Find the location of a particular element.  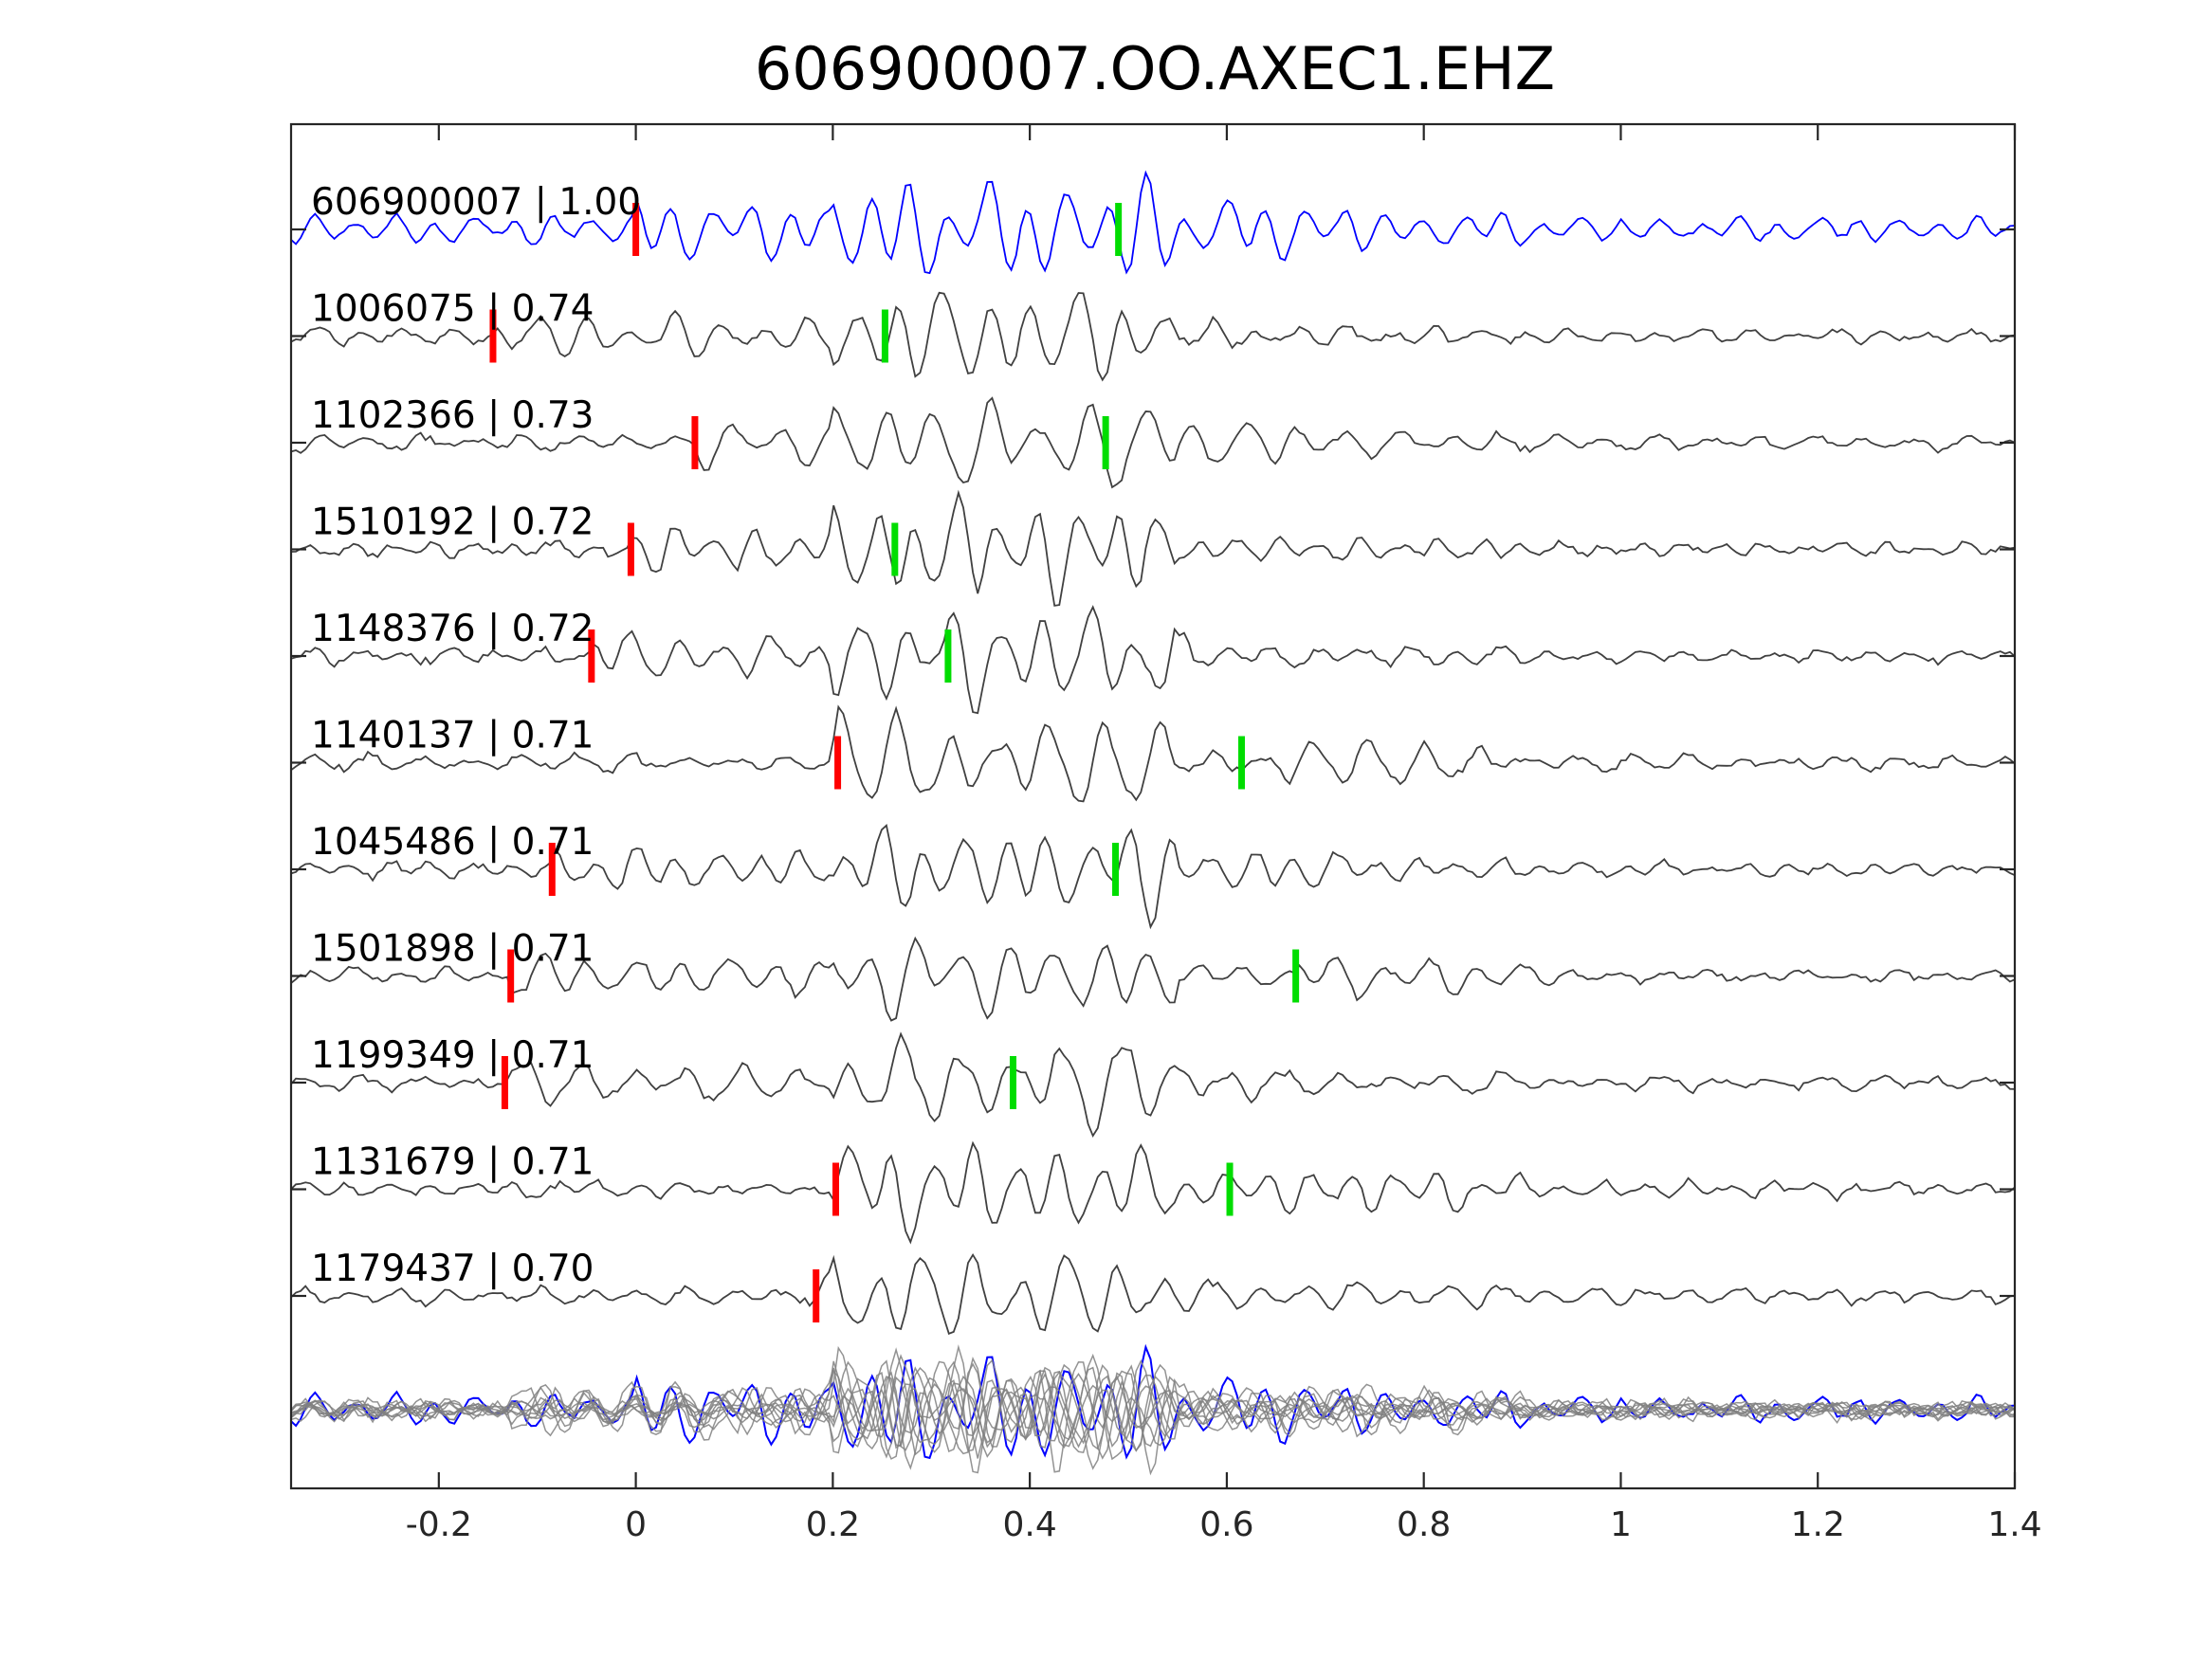

trace-label-1045486: 1045486 | 0.71 is located at coordinates (452, 842).